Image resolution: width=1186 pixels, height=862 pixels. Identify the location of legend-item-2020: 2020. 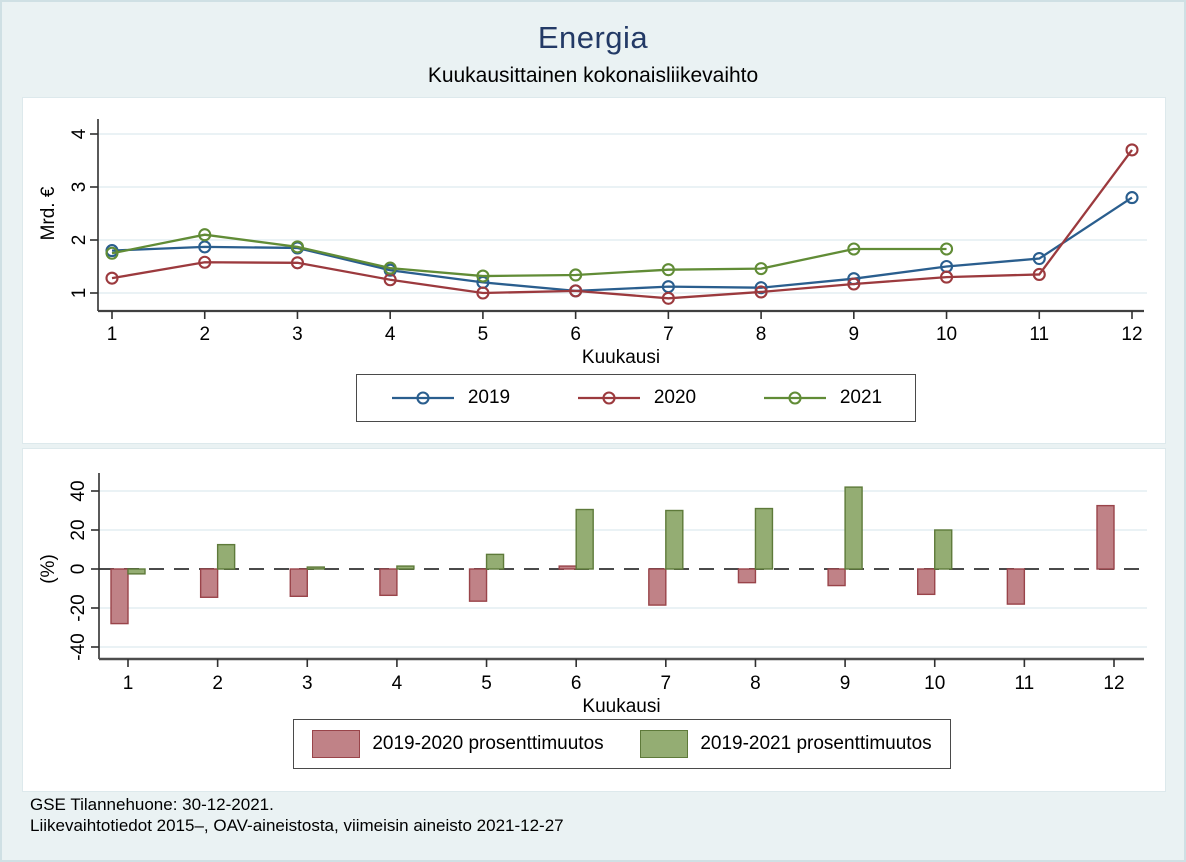
(636, 398).